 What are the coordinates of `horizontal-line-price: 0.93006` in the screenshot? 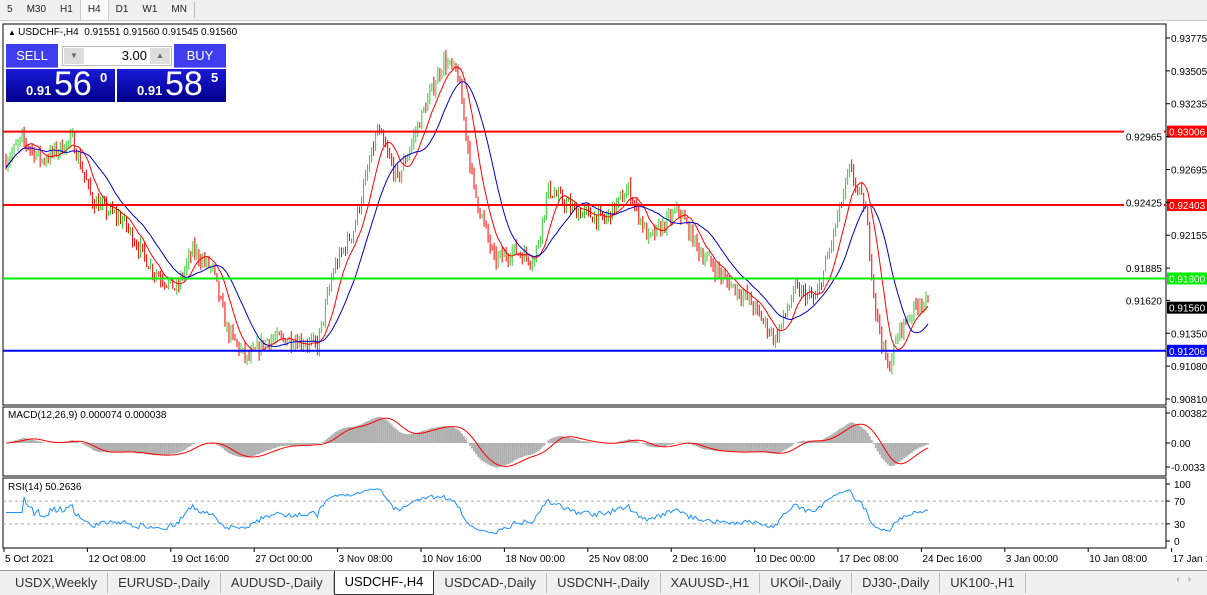 It's located at (1187, 133).